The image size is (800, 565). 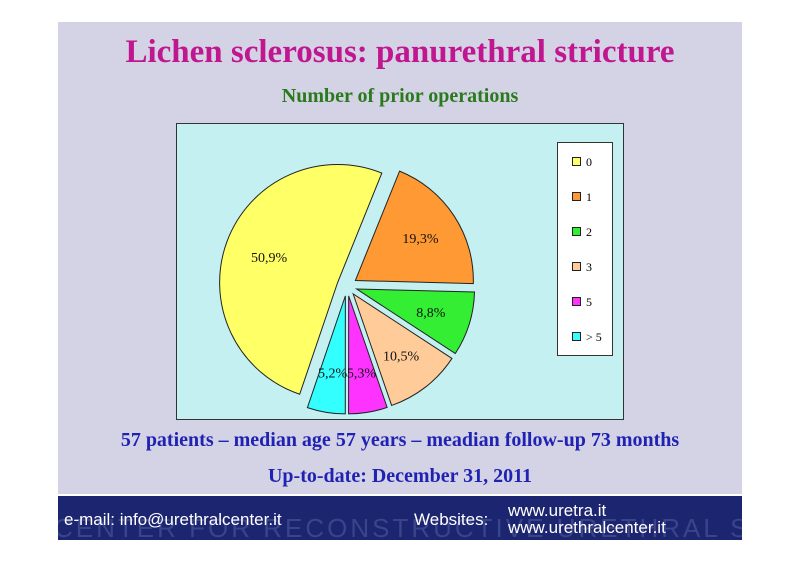 I want to click on footer-websites-label: Websites:, so click(x=451, y=519).